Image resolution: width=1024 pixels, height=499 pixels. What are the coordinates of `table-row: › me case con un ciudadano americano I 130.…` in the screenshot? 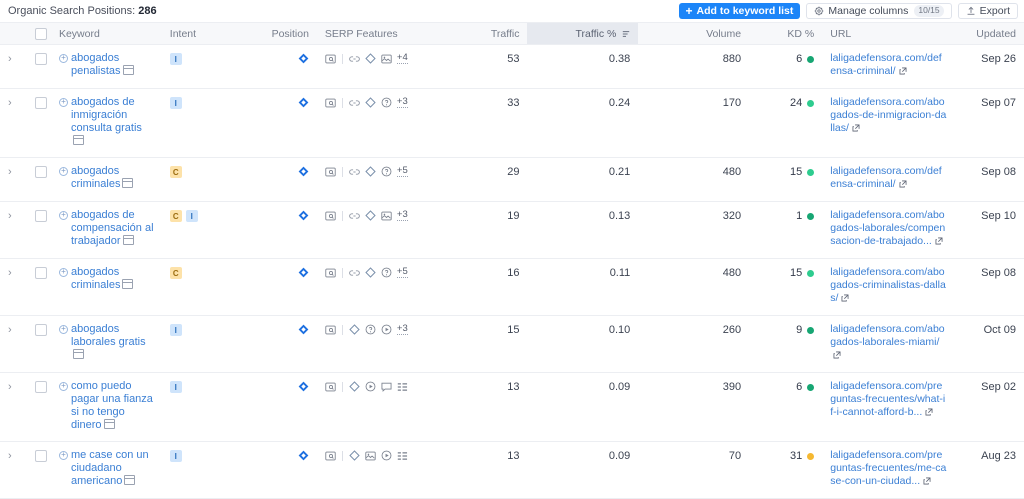 It's located at (512, 470).